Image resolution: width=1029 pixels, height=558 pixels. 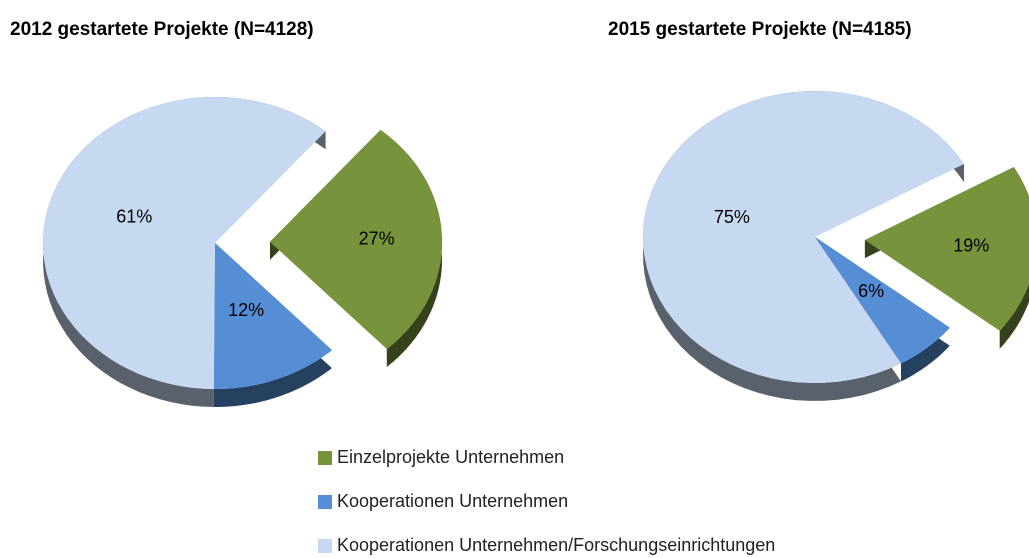 I want to click on data-label: 27%, so click(x=377, y=238).